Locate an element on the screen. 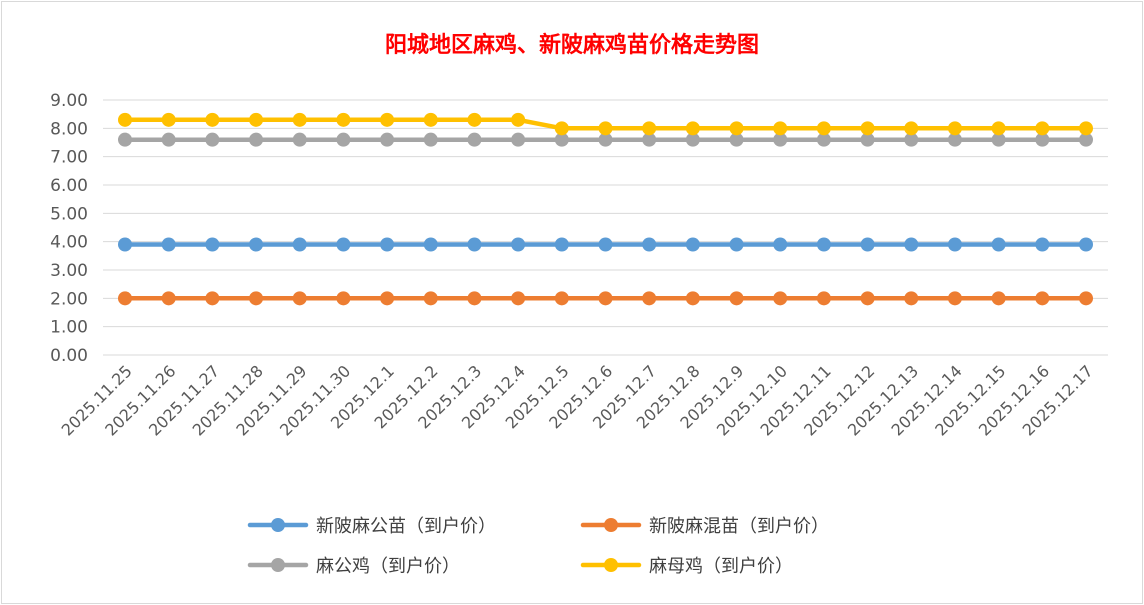  legend-label: 麻公鸡（到户价） is located at coordinates (388, 566).